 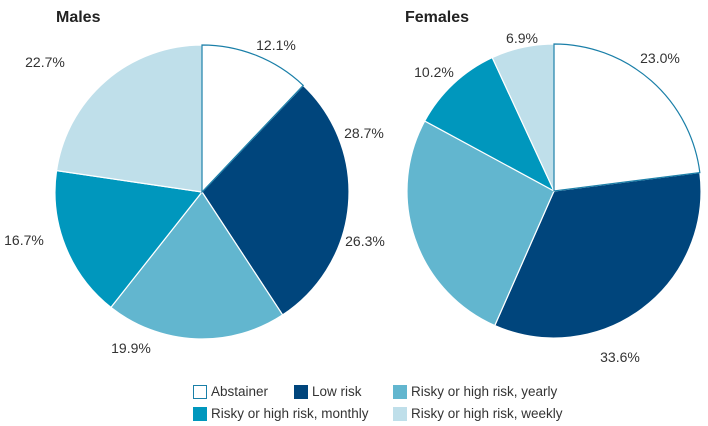 I want to click on pie-slice-males-weekly, so click(x=129, y=118).